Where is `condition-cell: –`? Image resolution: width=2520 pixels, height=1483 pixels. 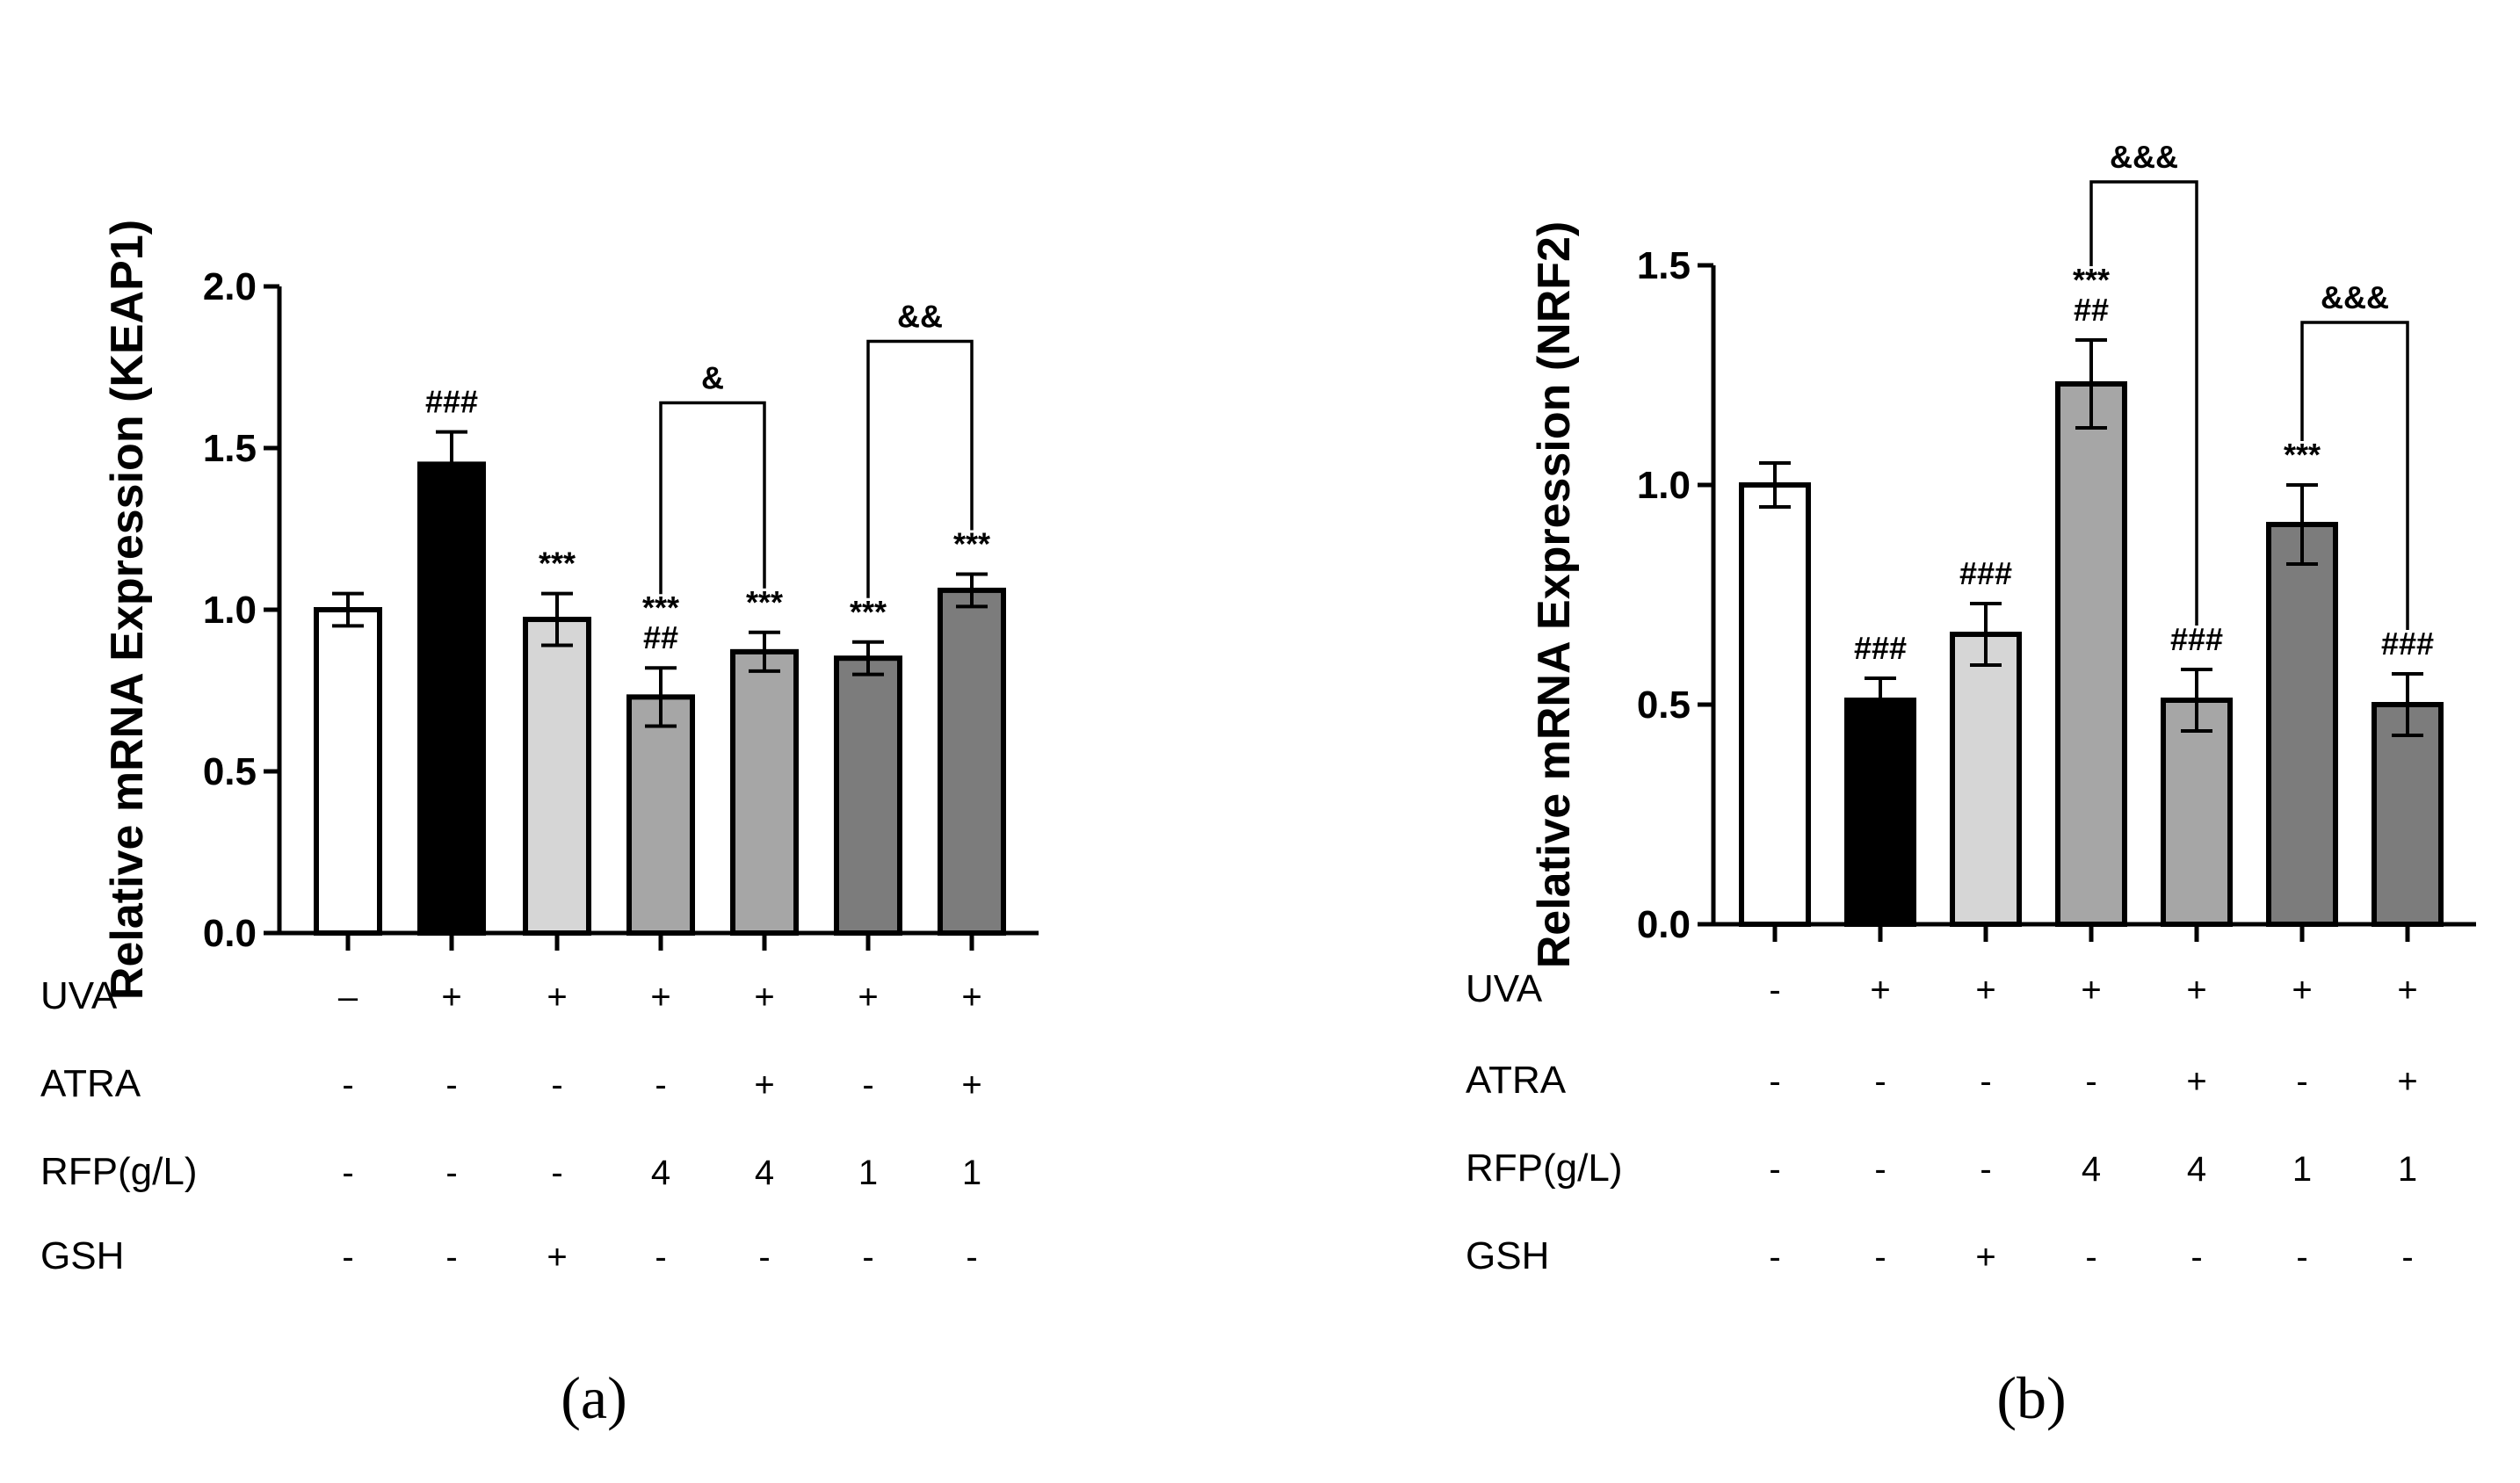
condition-cell: – is located at coordinates (348, 997).